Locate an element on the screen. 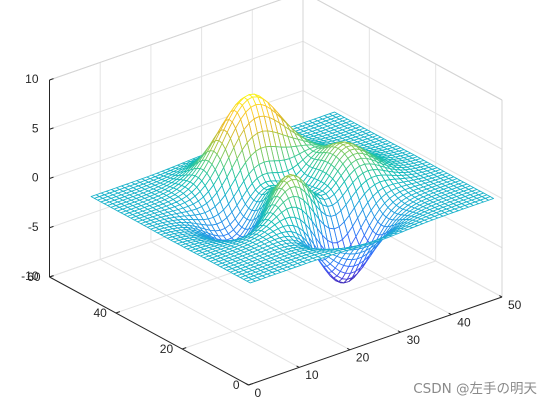  y-tick-label: 20 is located at coordinates (167, 349).